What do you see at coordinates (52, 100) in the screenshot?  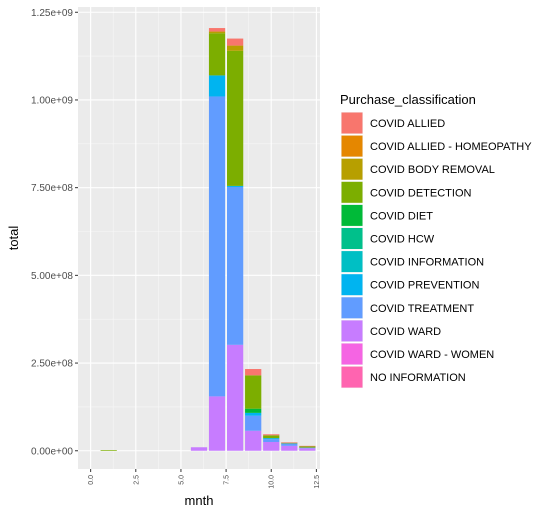 I see `y-tick-label: 1.00e+09` at bounding box center [52, 100].